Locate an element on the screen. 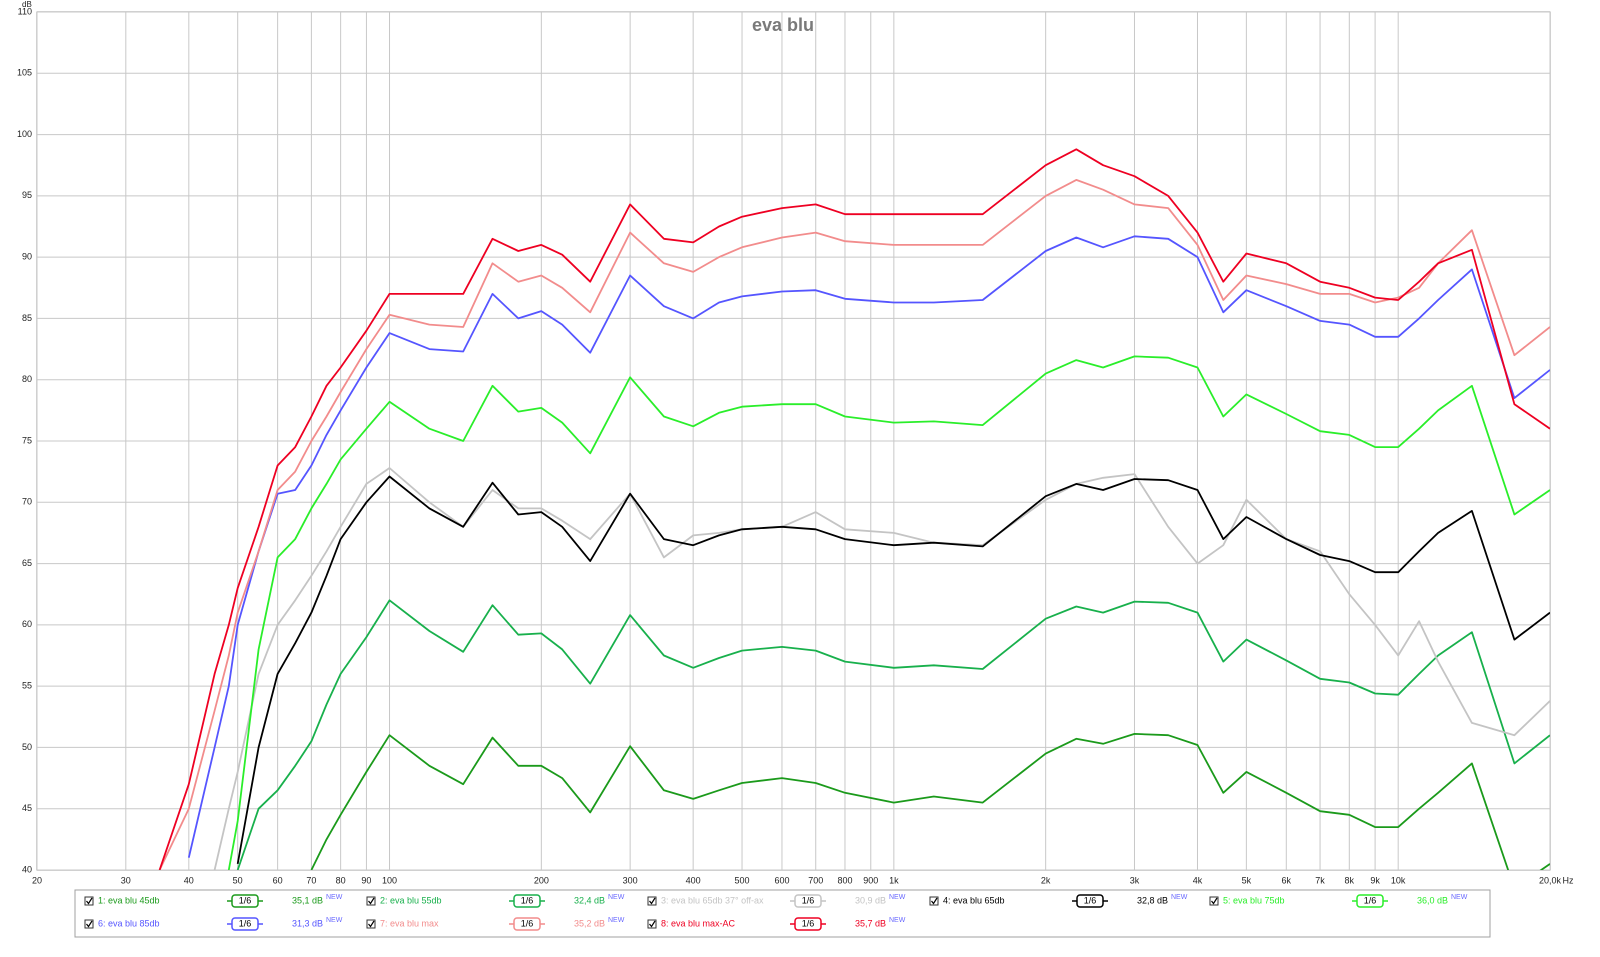  legend-label: 1: eva blu 45db is located at coordinates (129, 900).